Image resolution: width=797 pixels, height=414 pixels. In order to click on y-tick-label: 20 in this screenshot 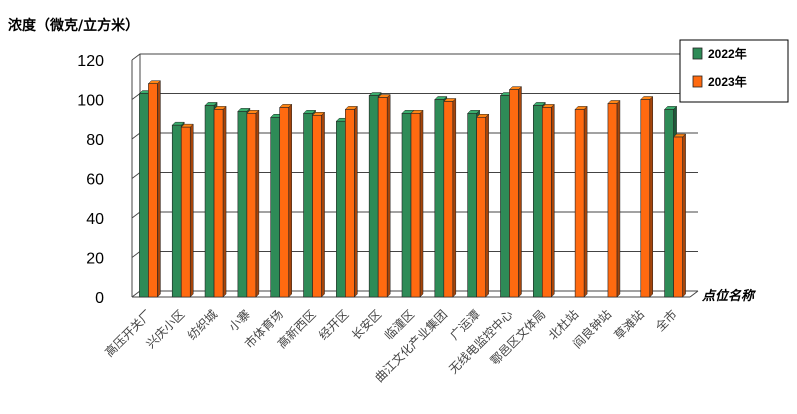, I will do `click(95, 259)`.